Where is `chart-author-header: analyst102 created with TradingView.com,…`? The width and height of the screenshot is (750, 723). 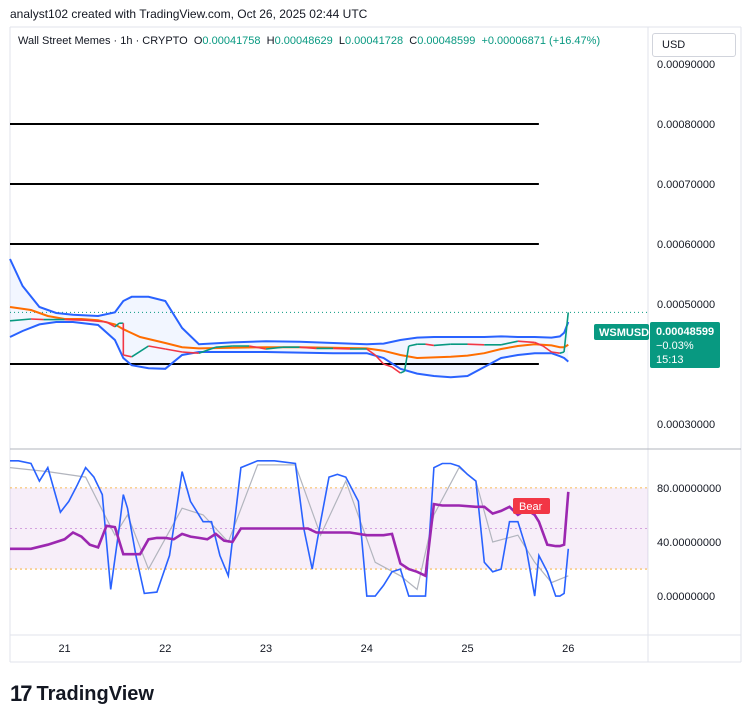
chart-author-header: analyst102 created with TradingView.com,… is located at coordinates (189, 14).